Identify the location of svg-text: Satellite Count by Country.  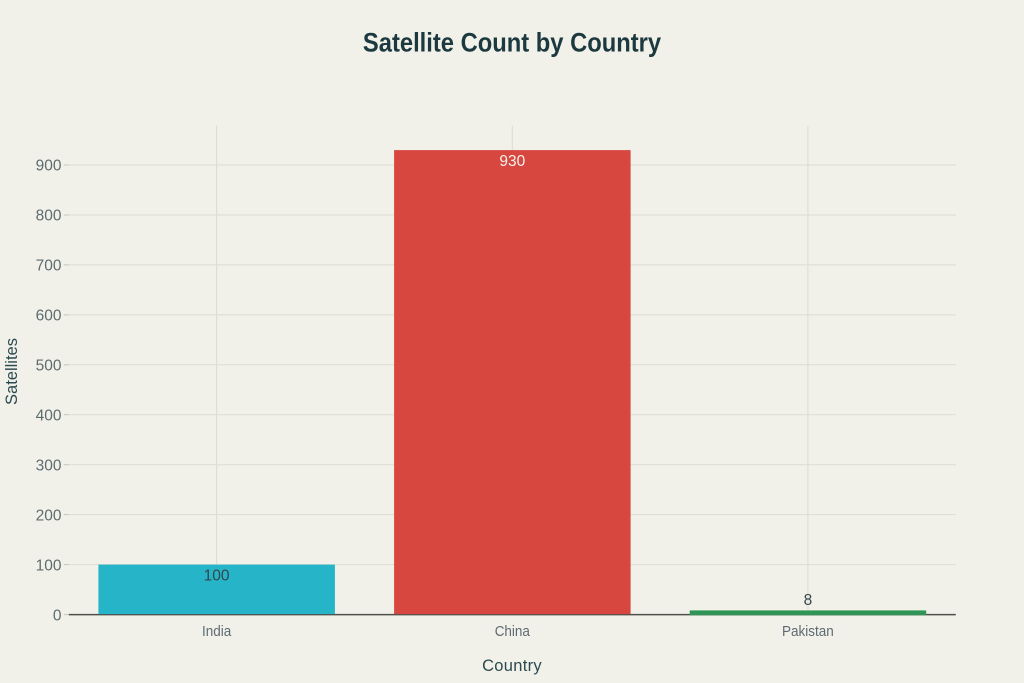
(512, 43).